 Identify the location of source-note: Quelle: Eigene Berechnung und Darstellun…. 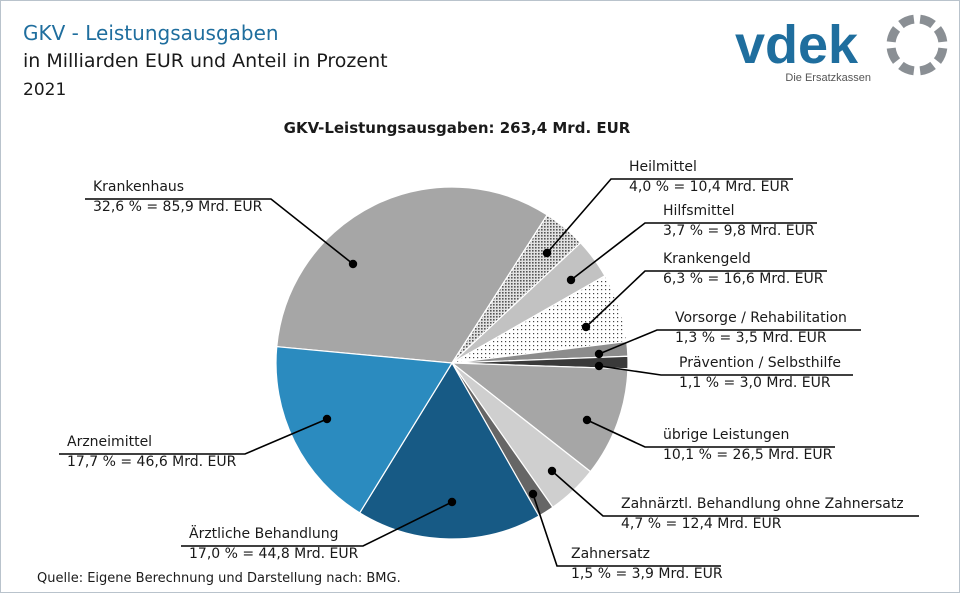
(219, 578).